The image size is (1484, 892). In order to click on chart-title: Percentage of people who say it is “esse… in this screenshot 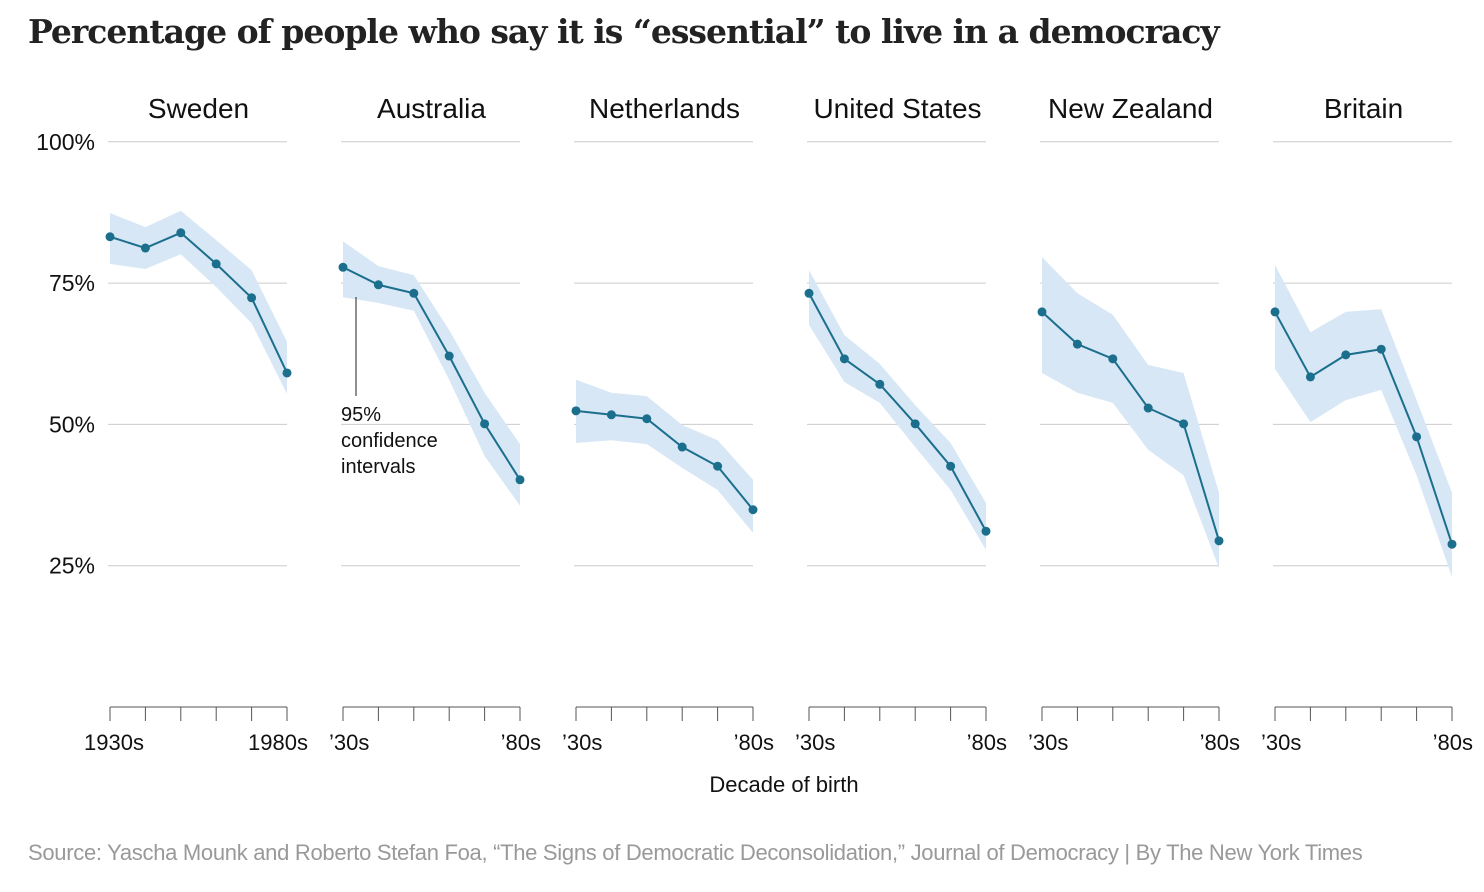, I will do `click(624, 31)`.